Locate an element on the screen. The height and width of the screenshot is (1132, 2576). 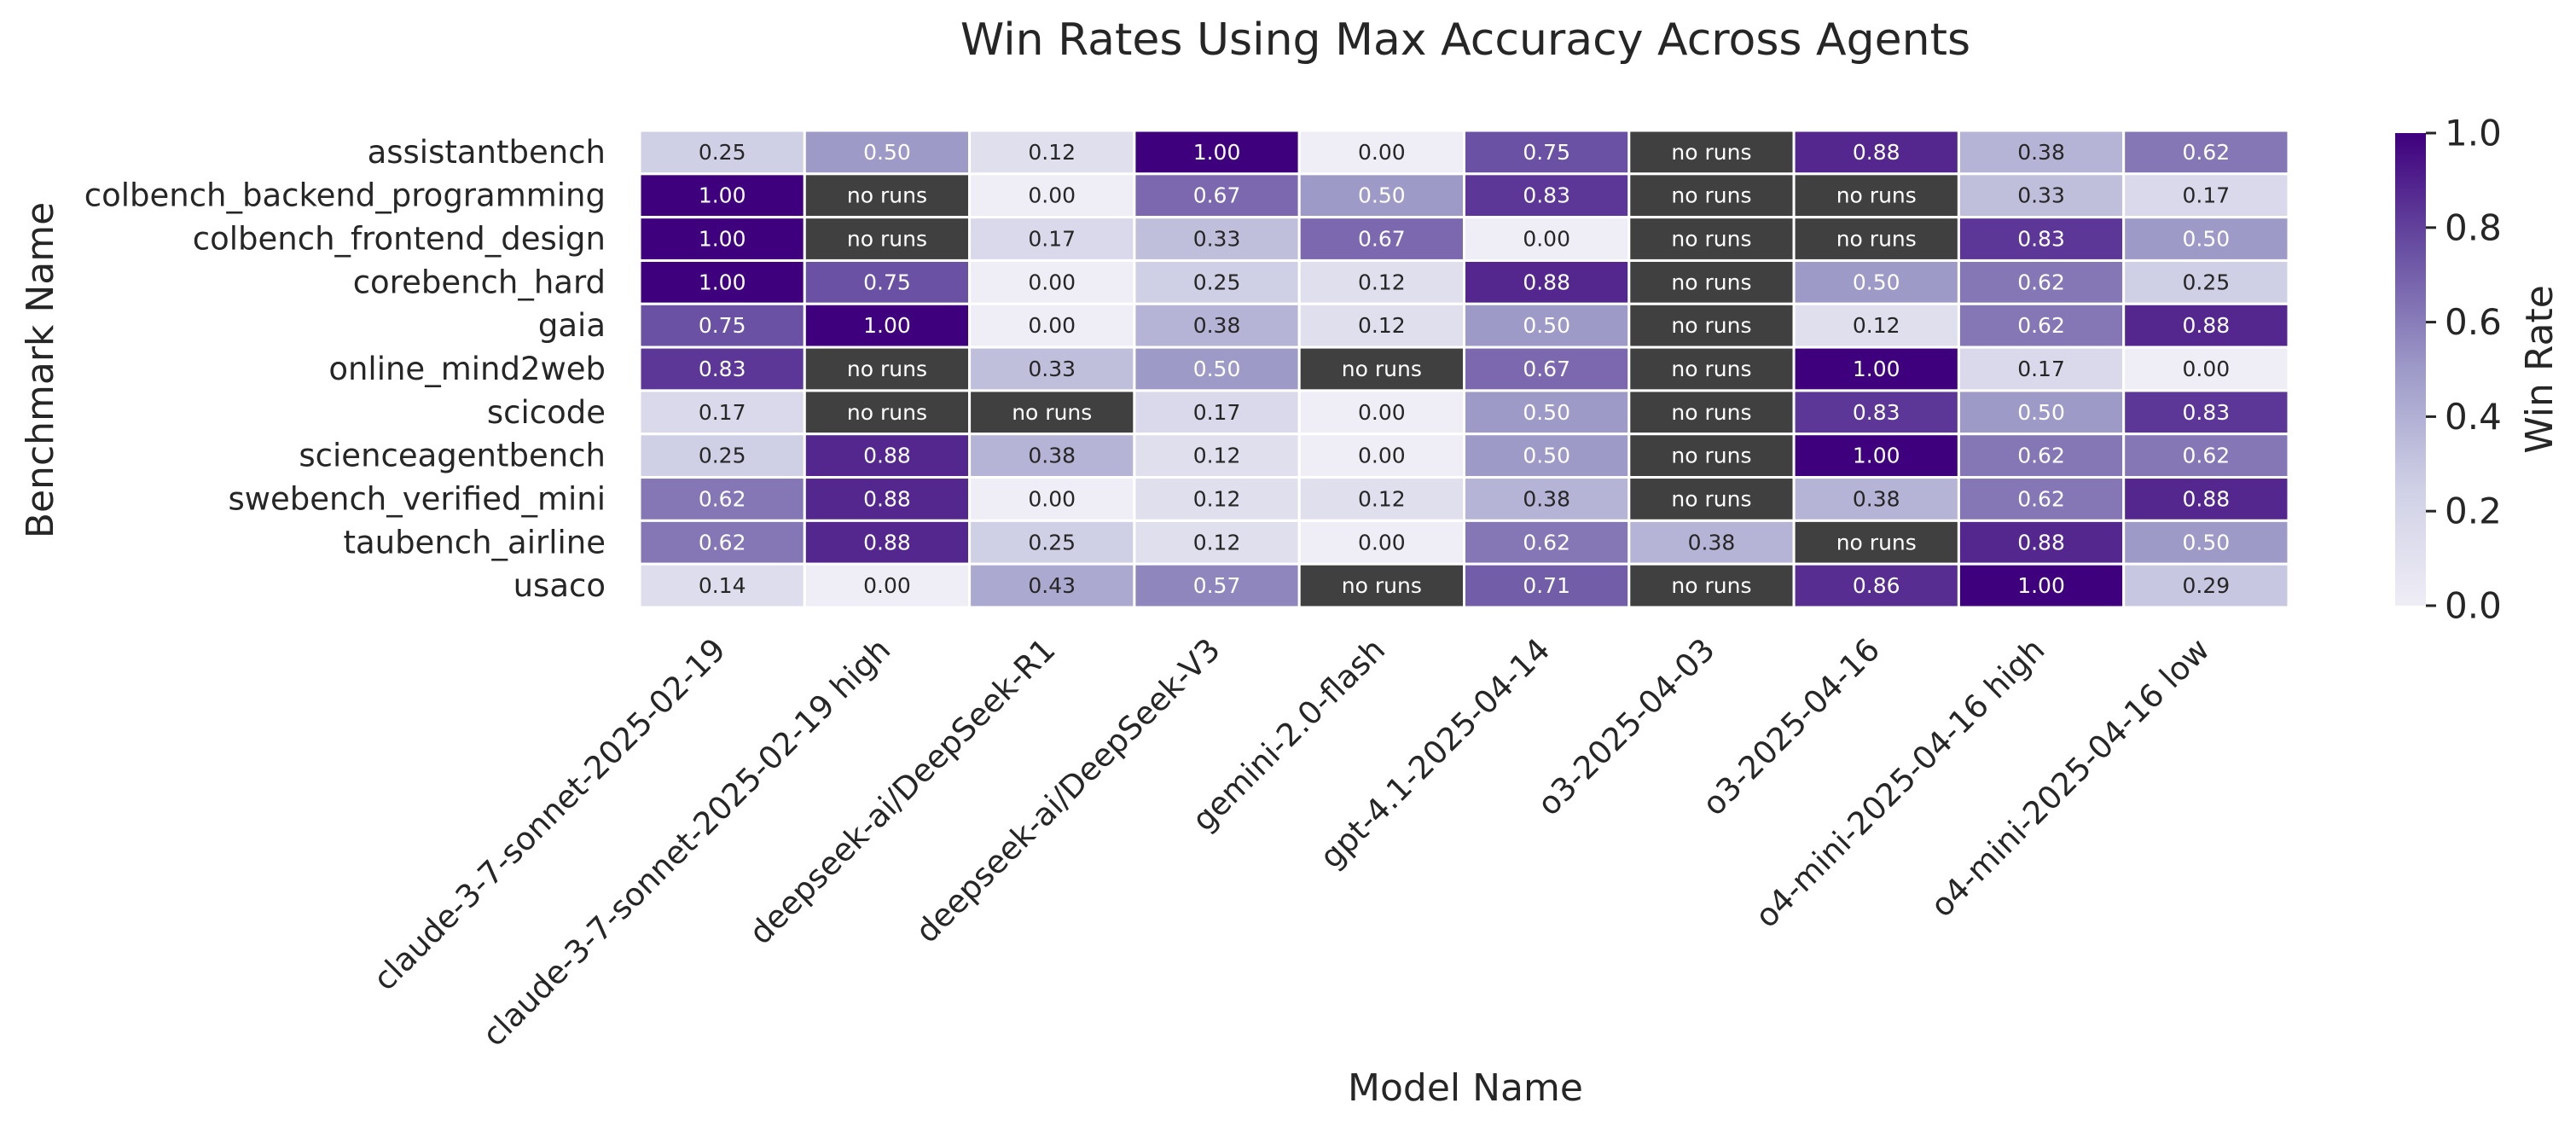
colorbar-gradient is located at coordinates (2410, 369).